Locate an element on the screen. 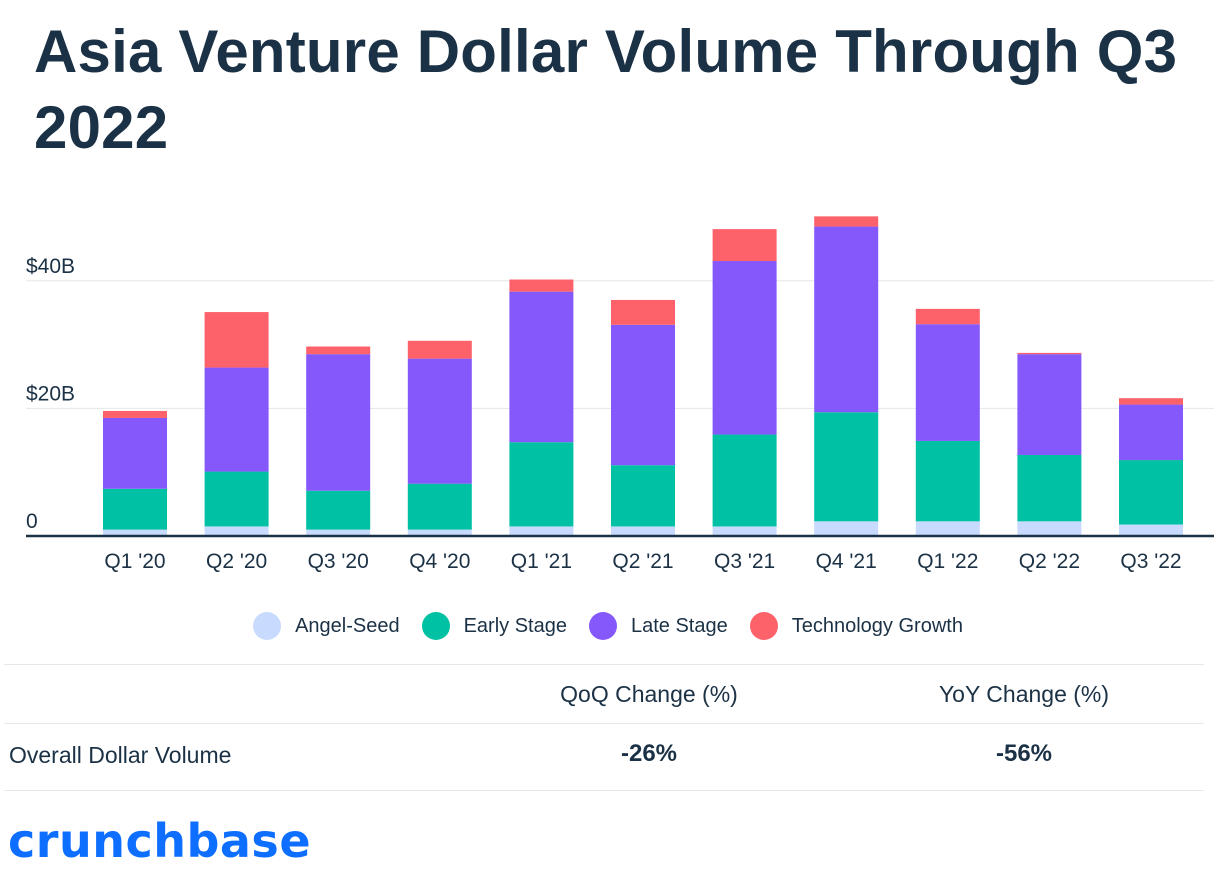 Image resolution: width=1216 pixels, height=878 pixels. table-row: Overall Dollar Volume -26% -56% is located at coordinates (604, 757).